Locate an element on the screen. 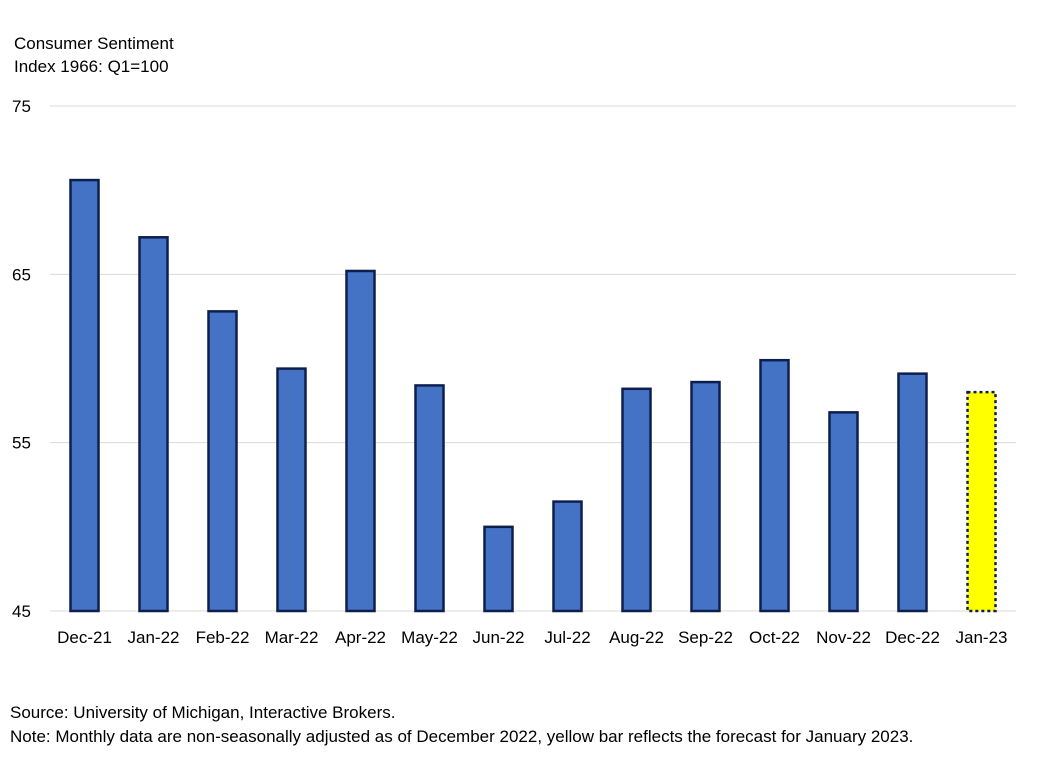 The height and width of the screenshot is (762, 1050). forecast-bar is located at coordinates (981, 501).